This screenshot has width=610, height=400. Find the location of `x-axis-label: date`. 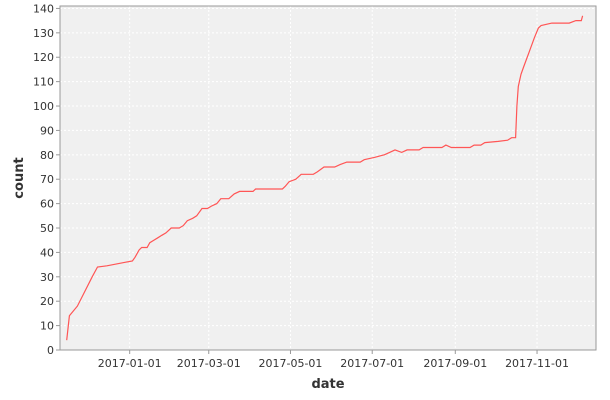

x-axis-label: date is located at coordinates (327, 384).